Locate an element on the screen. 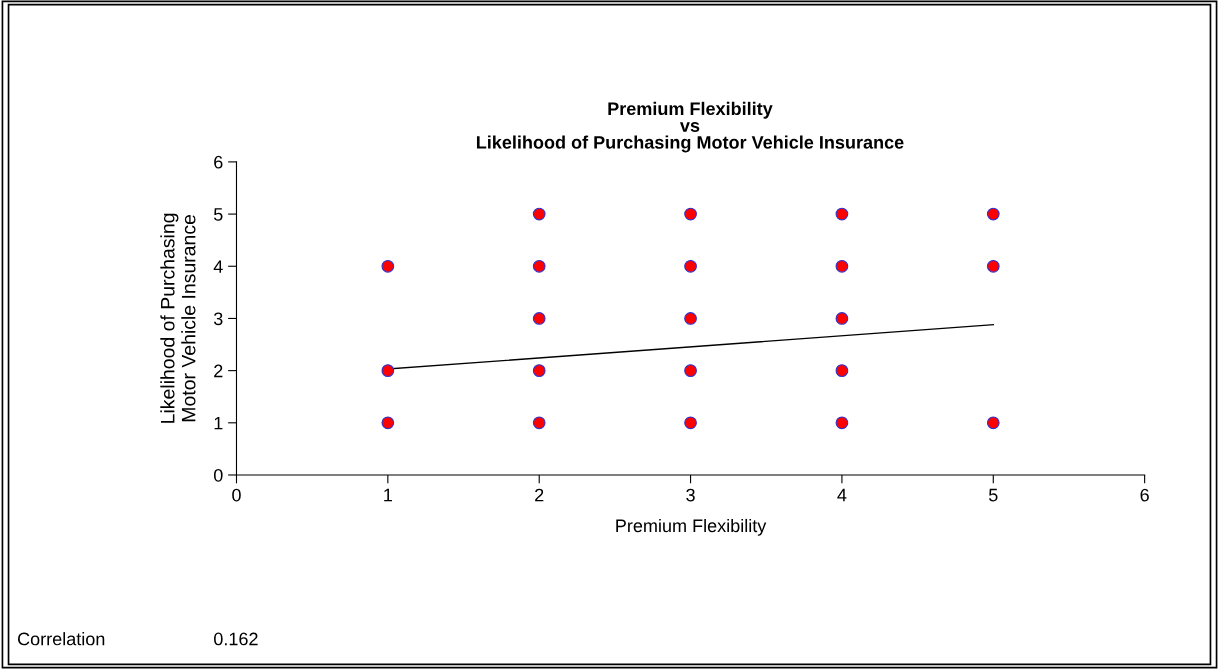 The image size is (1219, 669). y-tick-label: 3 is located at coordinates (218, 319).